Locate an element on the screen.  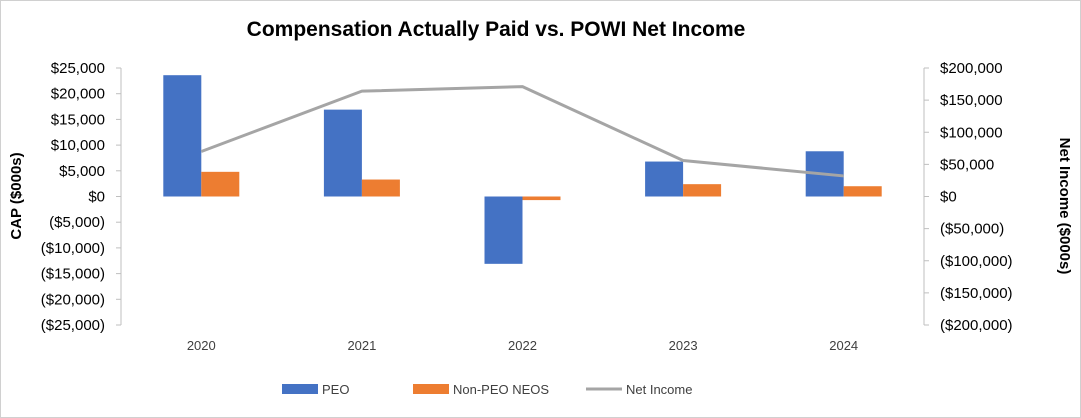
left-axis-tick-label: ($25,000) is located at coordinates (73, 325).